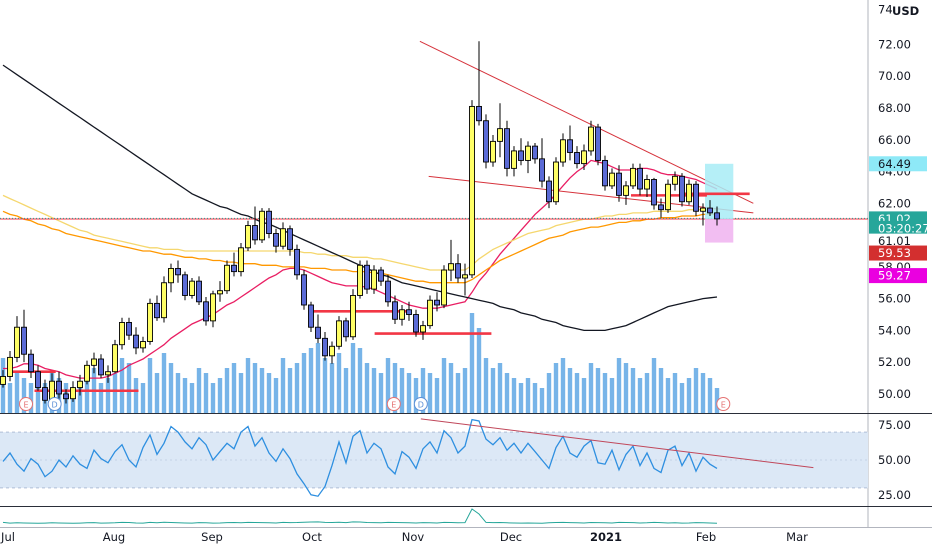  What do you see at coordinates (591, 194) in the screenshot?
I see `wedge-lower-trendline` at bounding box center [591, 194].